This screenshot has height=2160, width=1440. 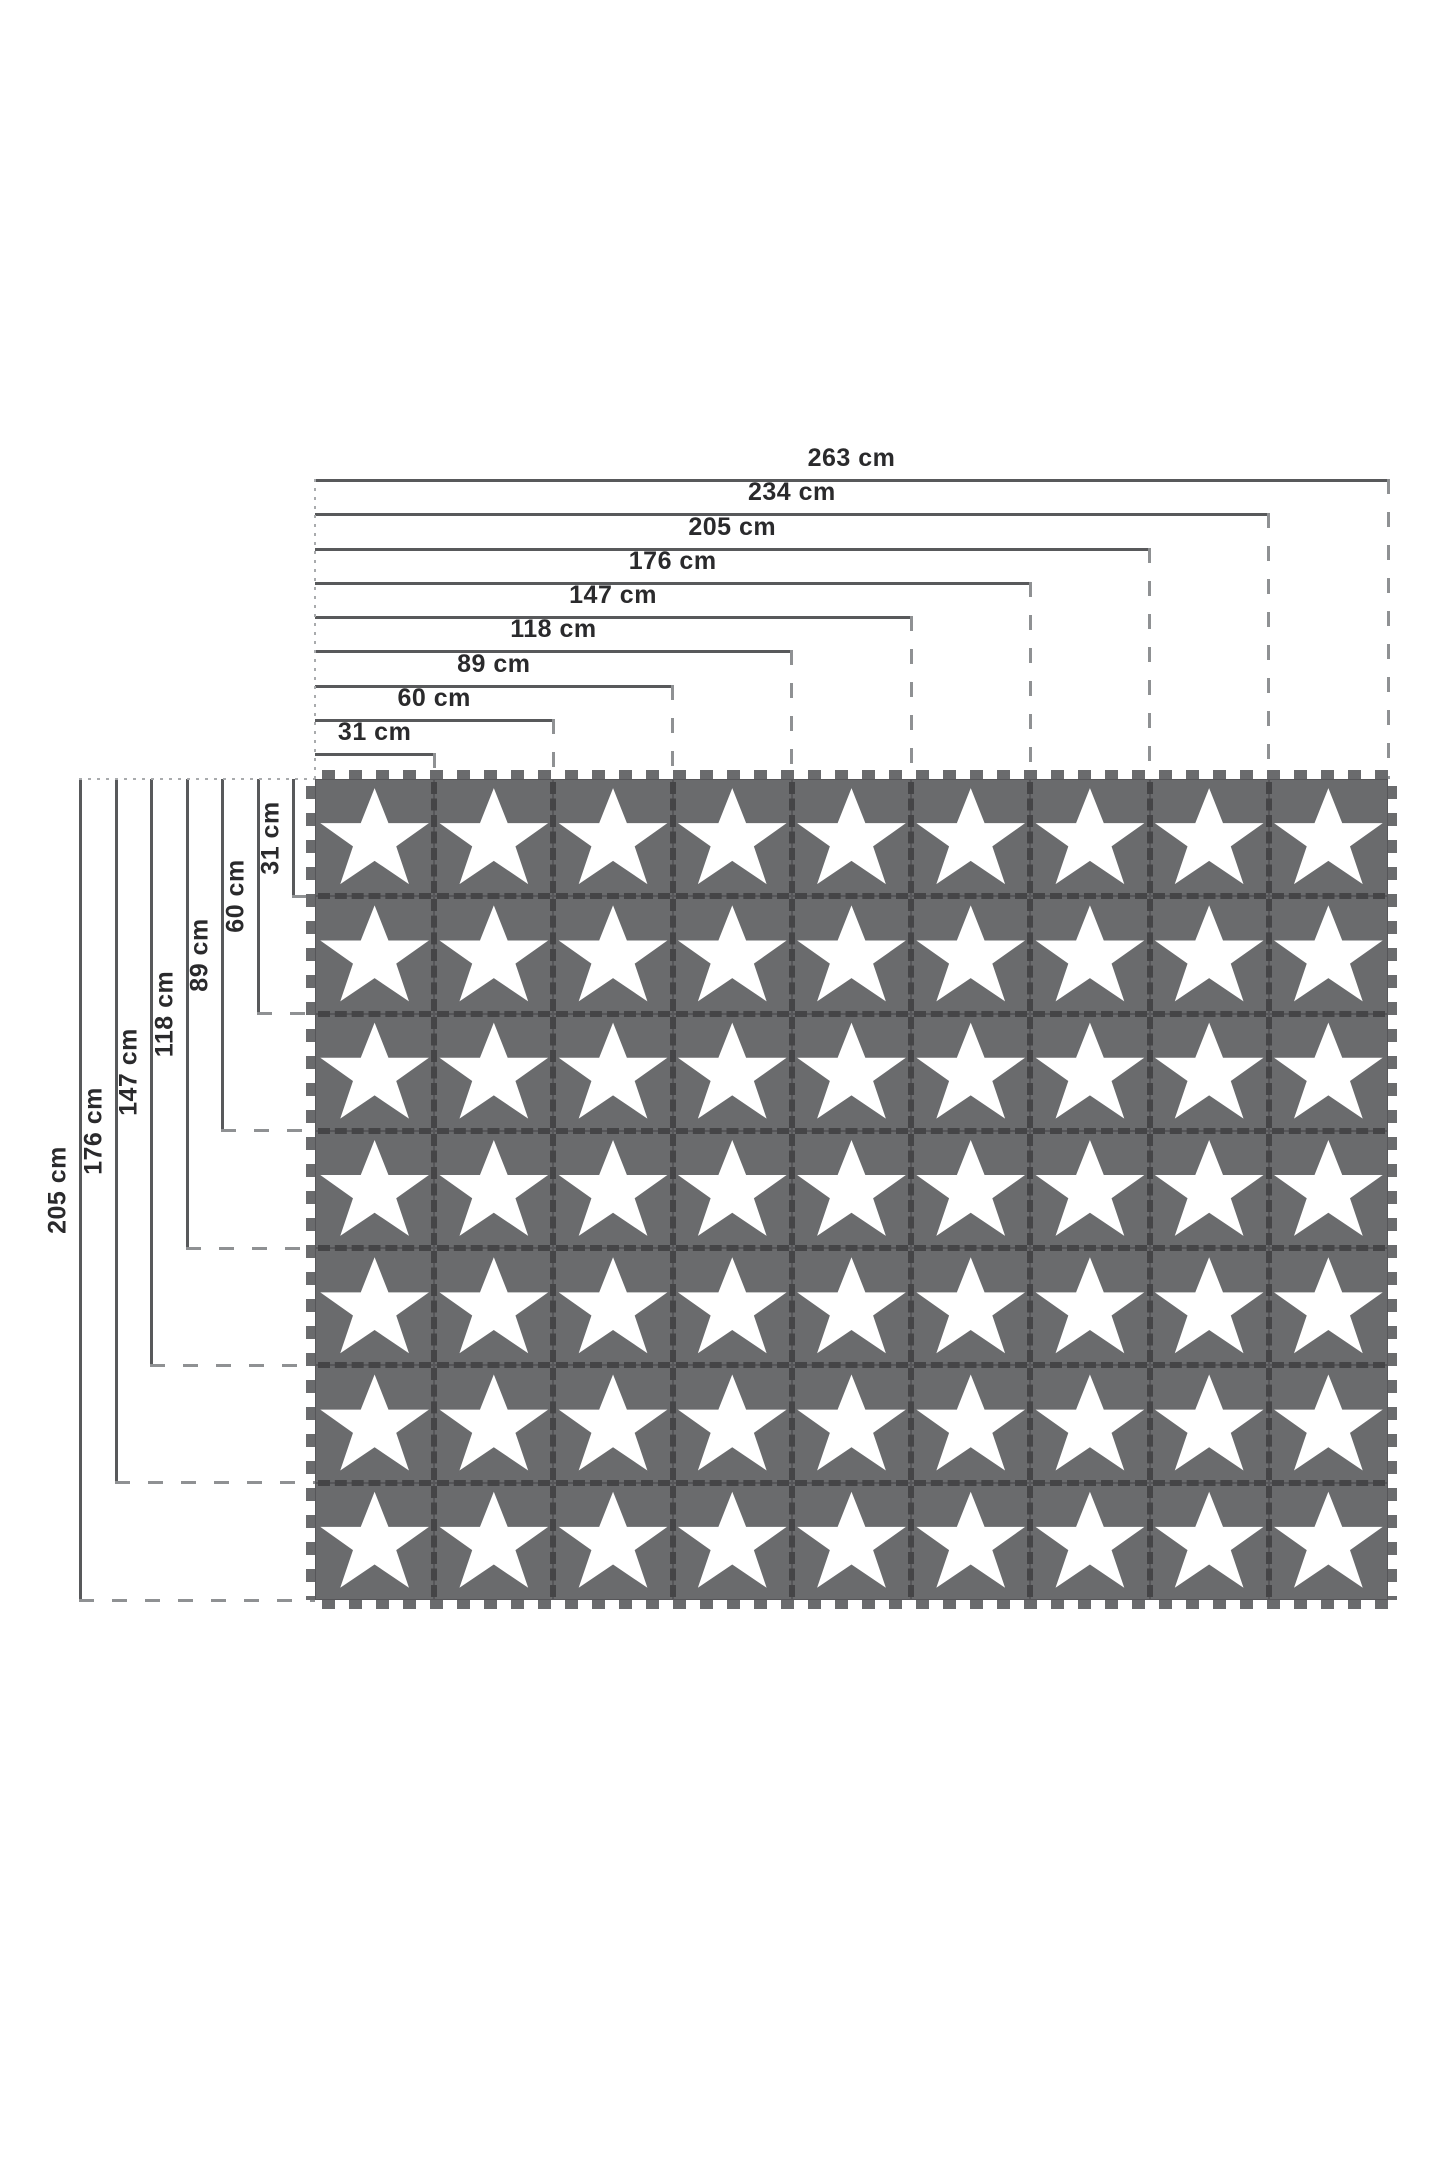 I want to click on left-dimension-label: 147 cm, so click(x=128, y=1072).